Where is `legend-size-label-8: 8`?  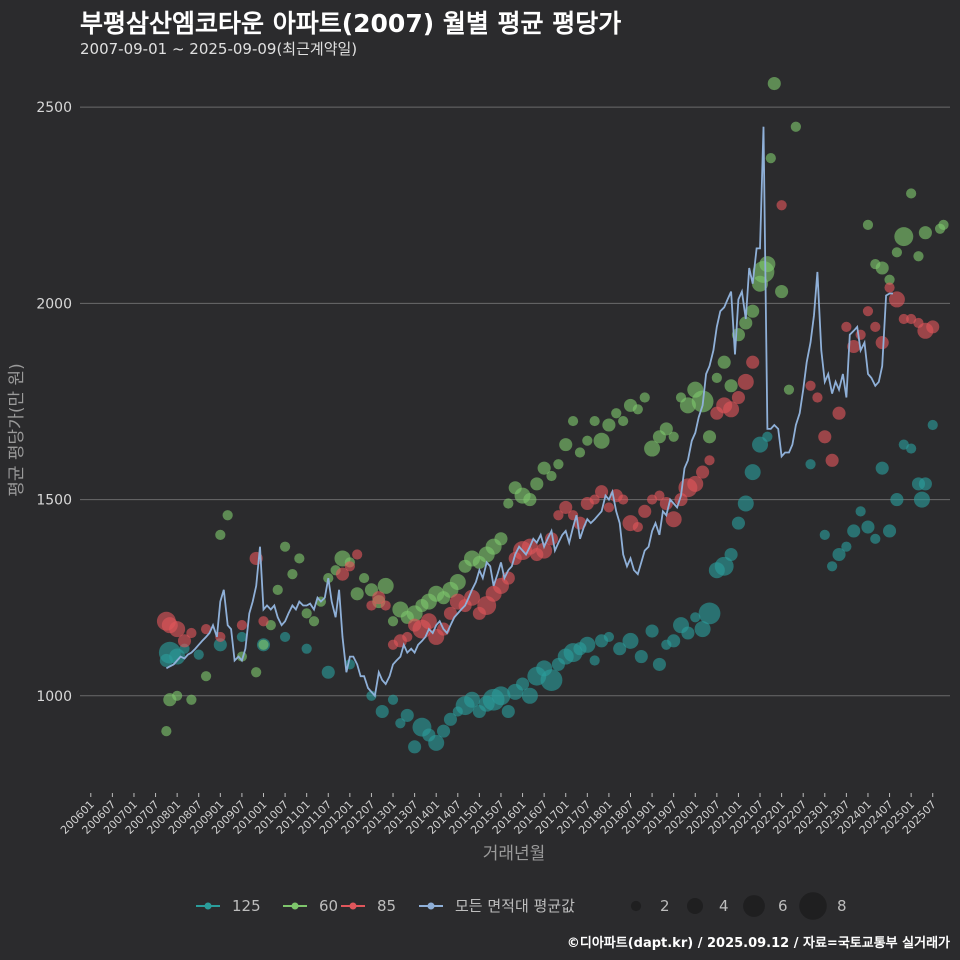
legend-size-label-8: 8 is located at coordinates (842, 906).